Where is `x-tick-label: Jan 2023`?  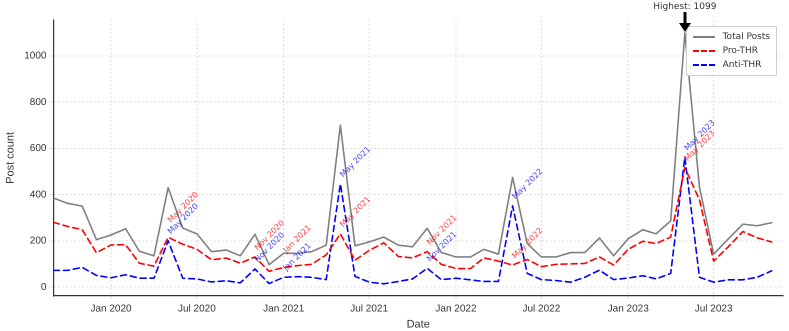 x-tick-label: Jan 2023 is located at coordinates (629, 309).